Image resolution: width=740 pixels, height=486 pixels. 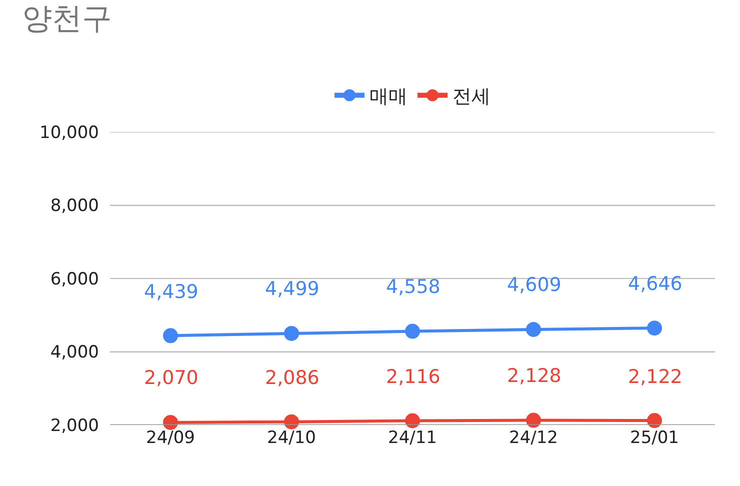 What do you see at coordinates (655, 284) in the screenshot?
I see `data-label: 4,646` at bounding box center [655, 284].